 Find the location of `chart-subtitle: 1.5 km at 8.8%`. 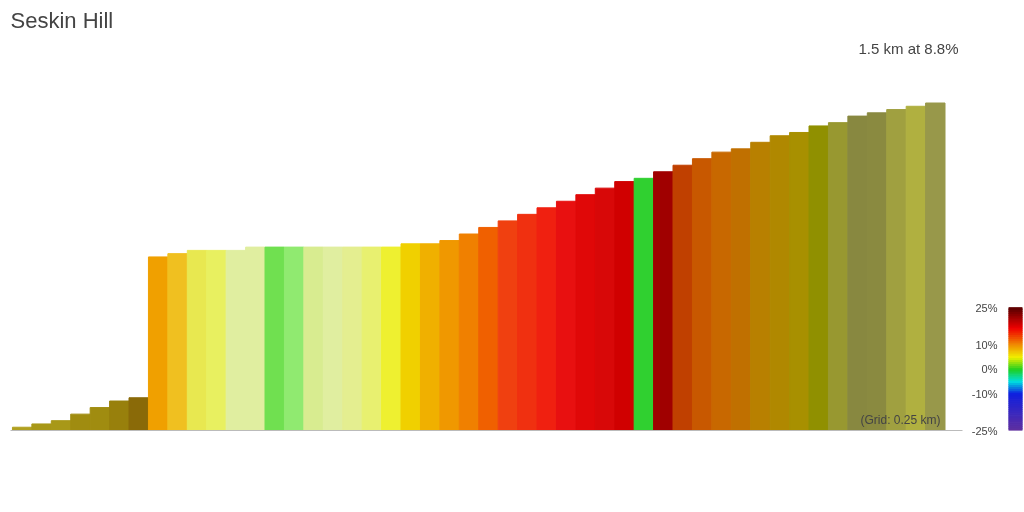

chart-subtitle: 1.5 km at 8.8% is located at coordinates (908, 48).